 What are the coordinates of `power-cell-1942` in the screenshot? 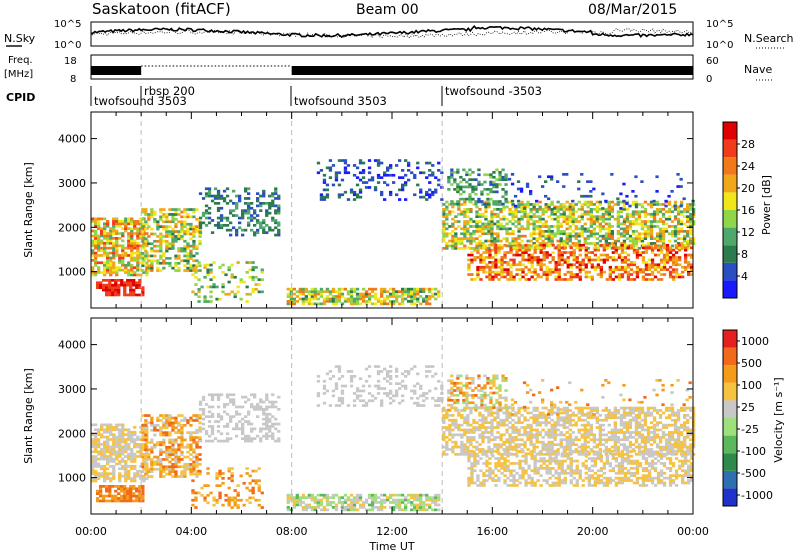 It's located at (588, 229).